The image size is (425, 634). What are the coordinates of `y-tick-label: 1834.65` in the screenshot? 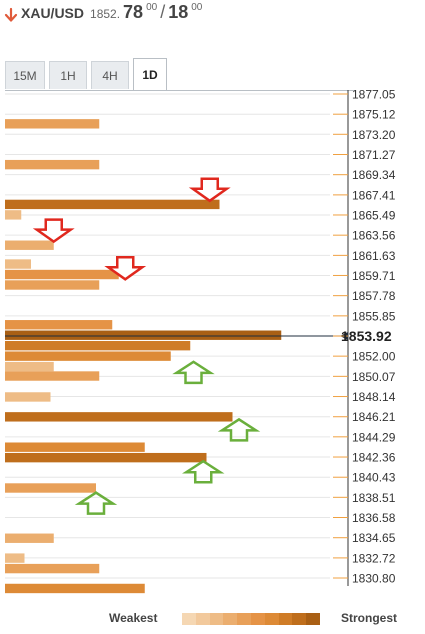 It's located at (374, 538).